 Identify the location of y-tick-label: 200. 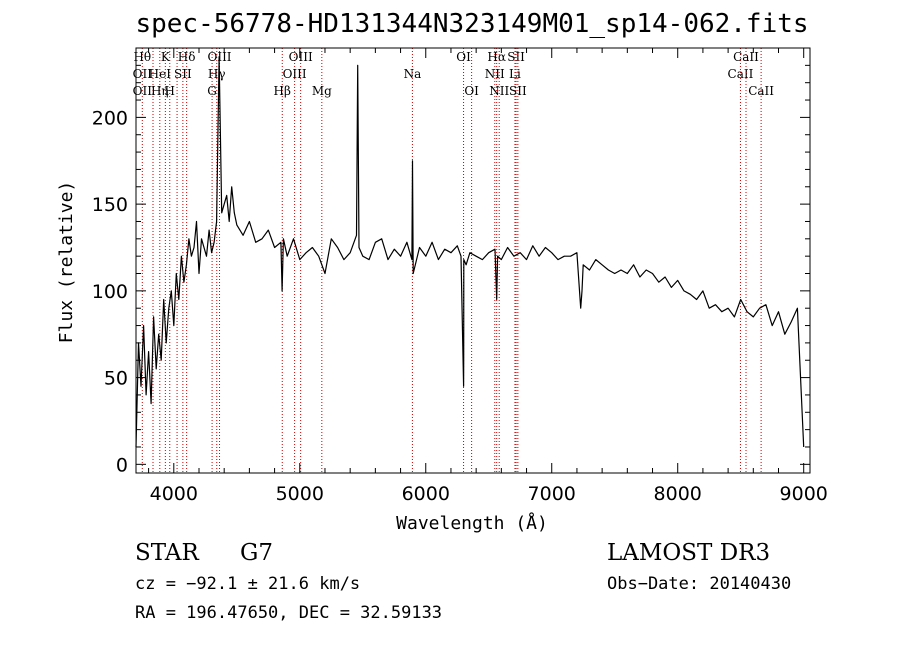
(110, 118).